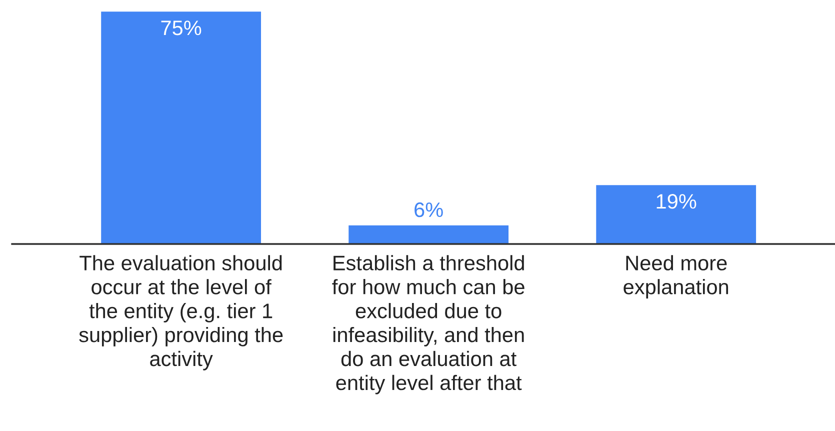  I want to click on x-tick-label: Need more explanation, so click(676, 276).